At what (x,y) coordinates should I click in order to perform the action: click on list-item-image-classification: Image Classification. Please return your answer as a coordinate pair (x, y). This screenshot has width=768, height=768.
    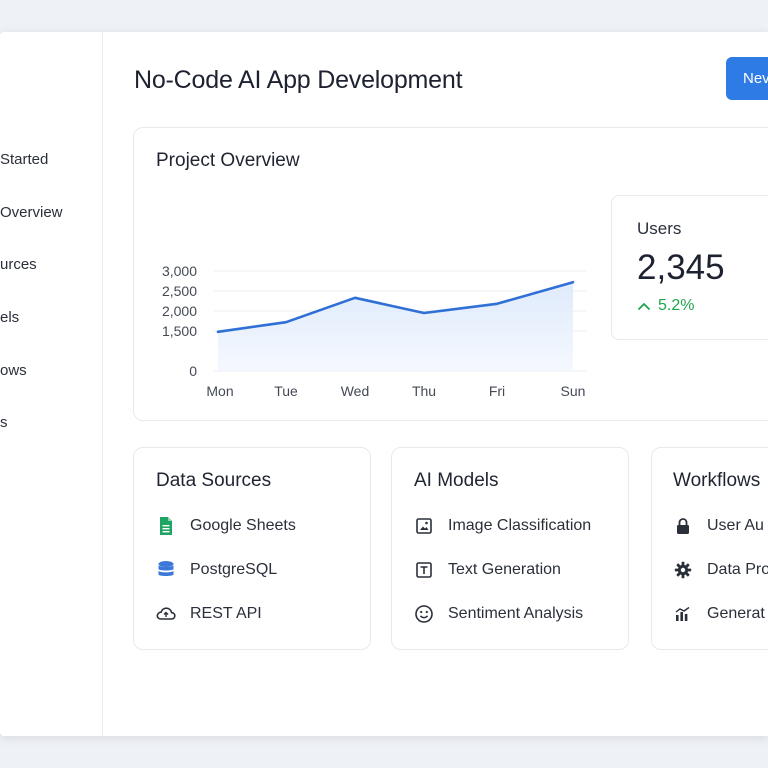
    Looking at the image, I should click on (502, 526).